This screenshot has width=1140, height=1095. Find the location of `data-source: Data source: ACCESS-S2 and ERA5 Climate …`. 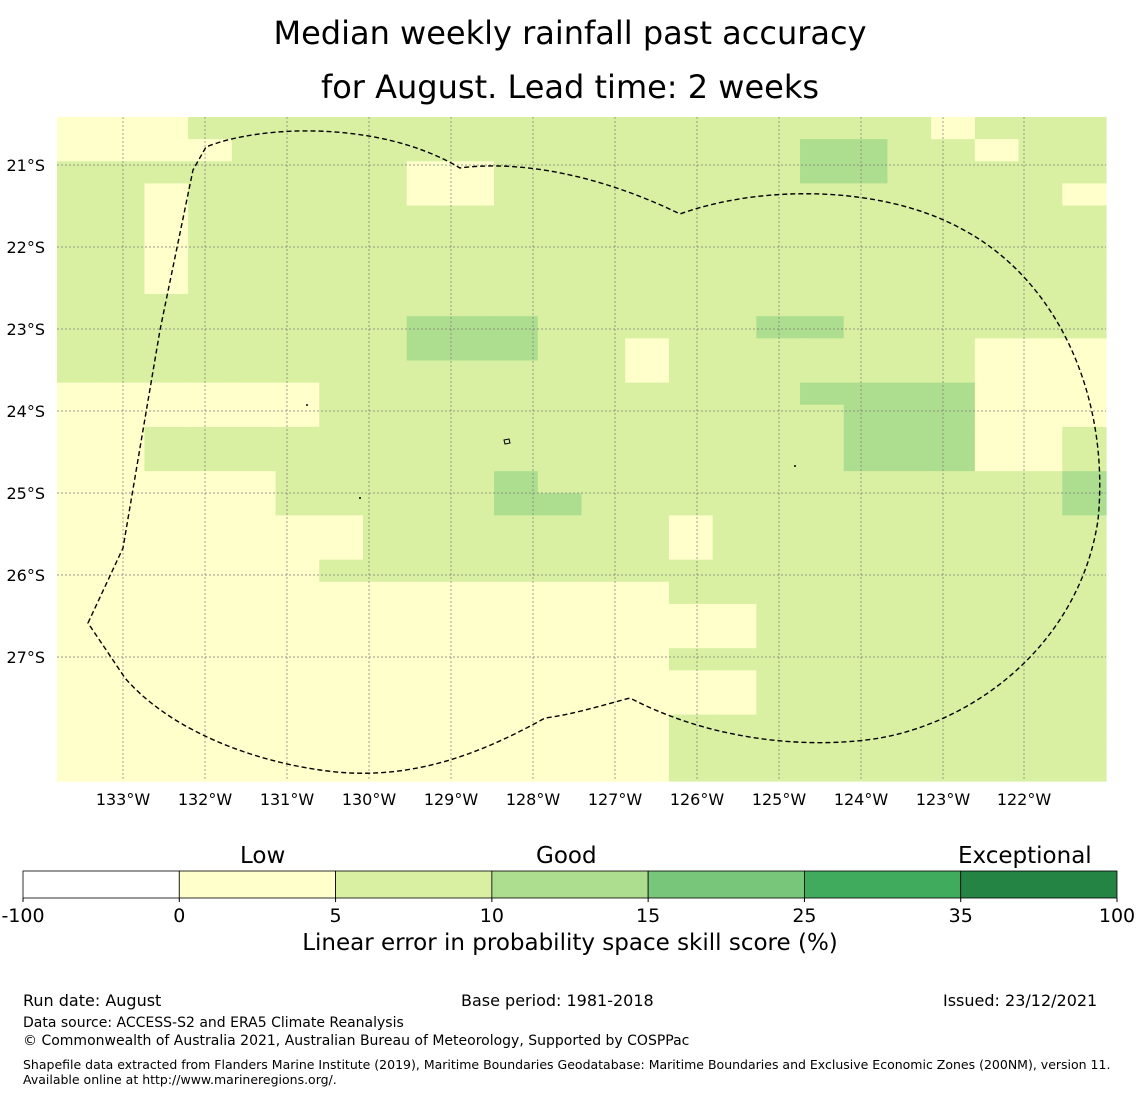

data-source: Data source: ACCESS-S2 and ERA5 Climate … is located at coordinates (213, 1023).